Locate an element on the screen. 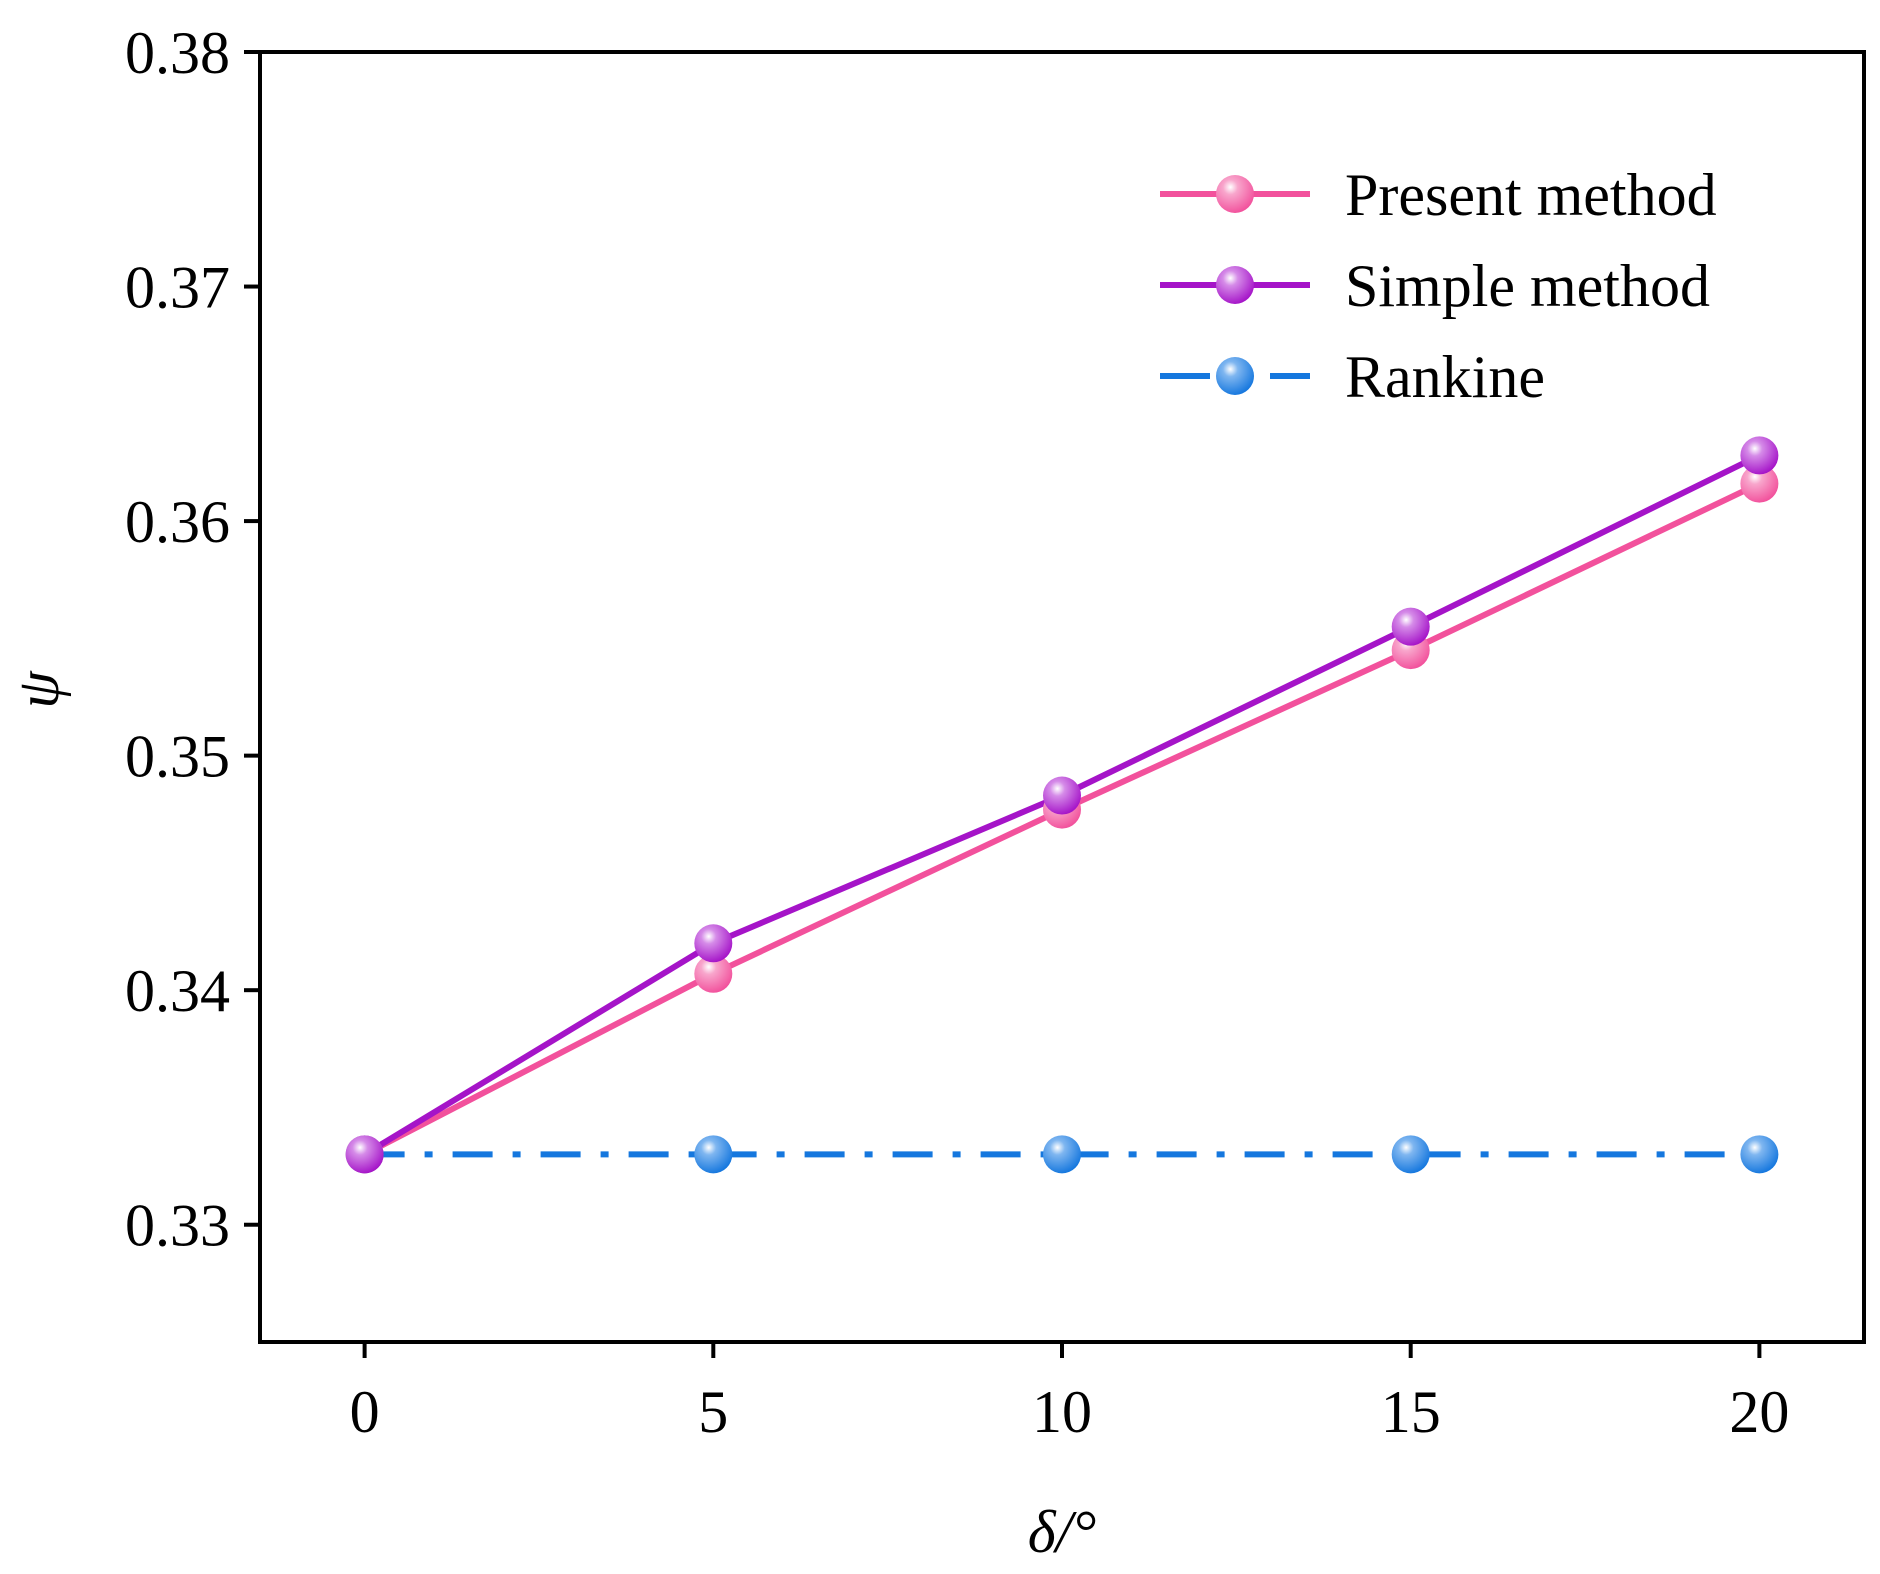 This screenshot has height=1574, width=1880. legend-label: Rankine is located at coordinates (1445, 377).